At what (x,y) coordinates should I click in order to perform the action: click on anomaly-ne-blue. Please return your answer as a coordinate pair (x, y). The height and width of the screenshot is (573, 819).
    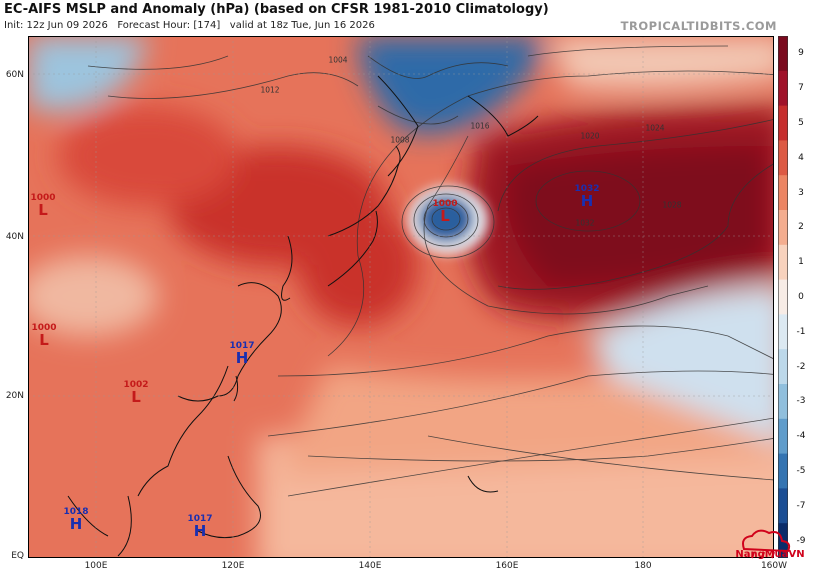
    Looking at the image, I should click on (681, 363).